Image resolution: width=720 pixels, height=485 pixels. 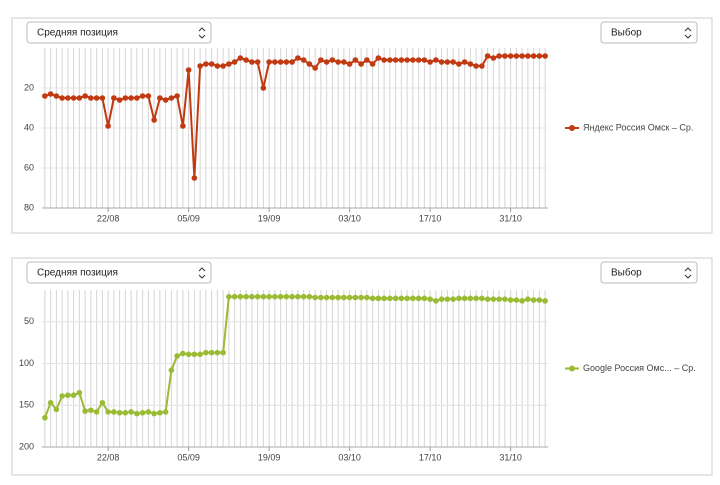 What do you see at coordinates (26, 405) in the screenshot?
I see `y-tick-label: 150` at bounding box center [26, 405].